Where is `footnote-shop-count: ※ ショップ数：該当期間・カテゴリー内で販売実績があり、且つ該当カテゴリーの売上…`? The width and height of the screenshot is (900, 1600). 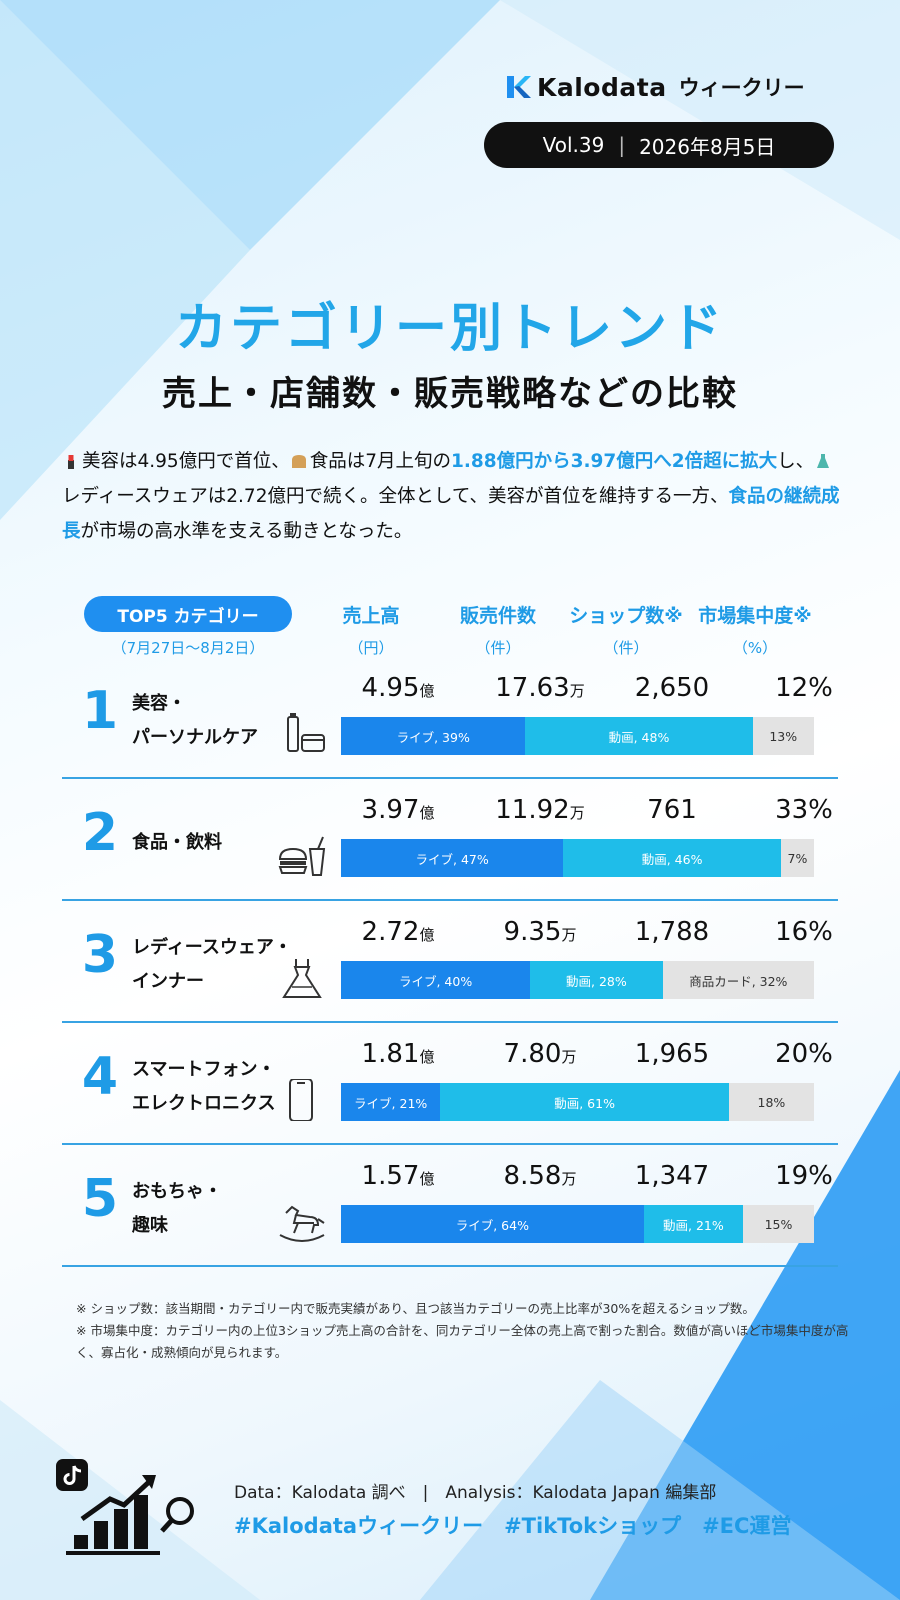
footnote-shop-count: ※ ショップ数：該当期間・カテゴリー内で販売実績があり、且つ該当カテゴリーの売上… is located at coordinates (415, 1308).